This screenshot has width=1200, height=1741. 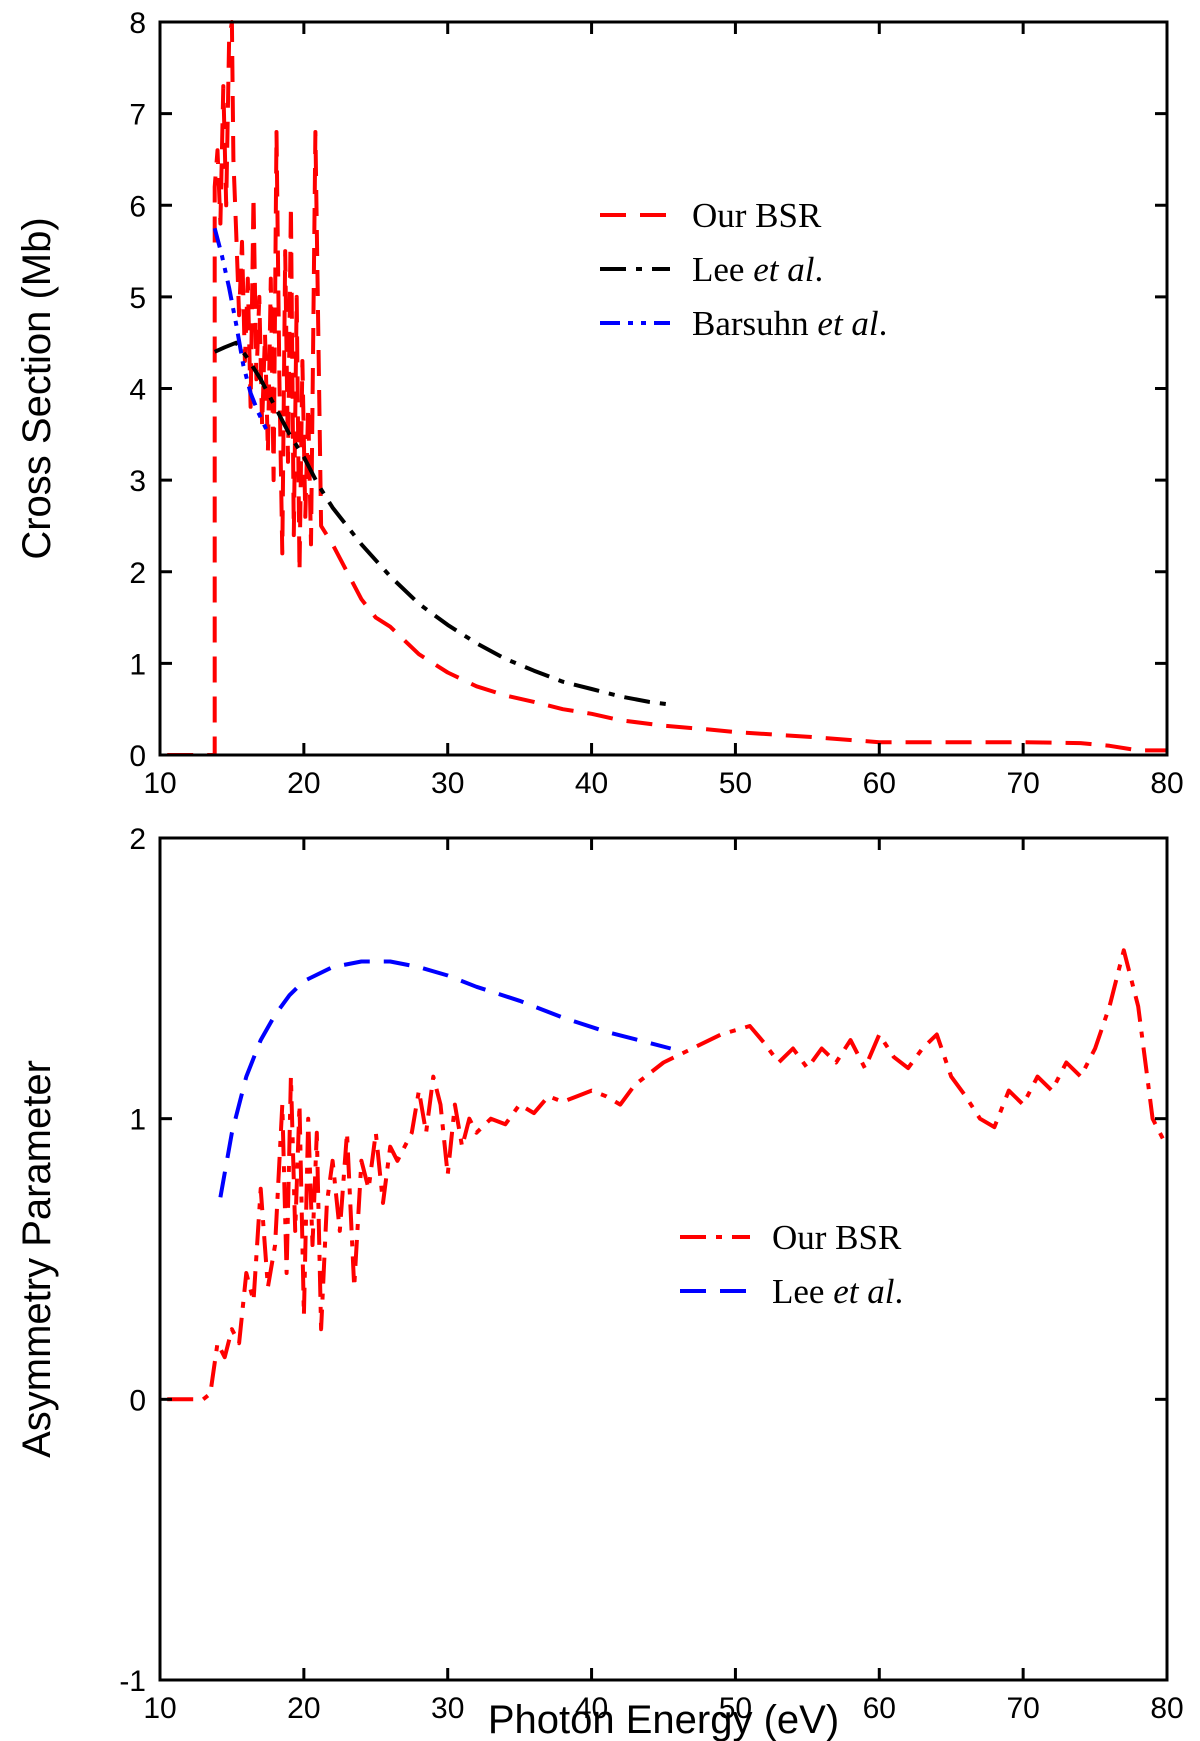 I want to click on legend-label: Barsuhn et al., so click(x=789, y=323).